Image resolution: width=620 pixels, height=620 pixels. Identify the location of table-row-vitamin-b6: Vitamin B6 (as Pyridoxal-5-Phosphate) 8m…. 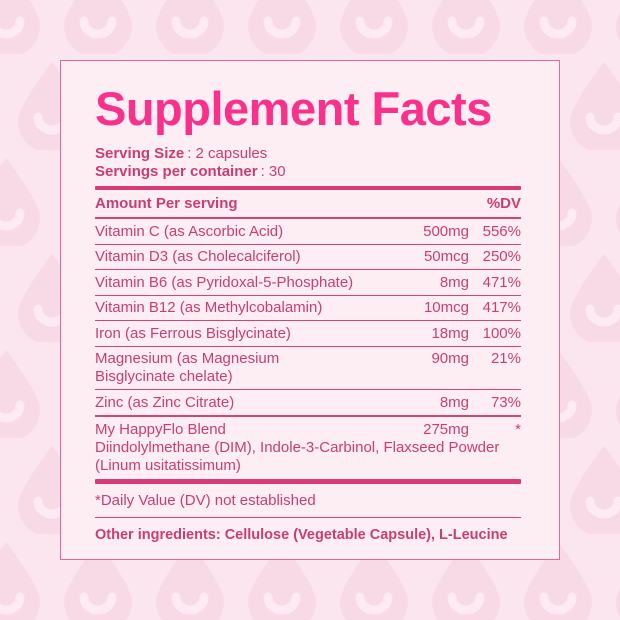
(308, 283).